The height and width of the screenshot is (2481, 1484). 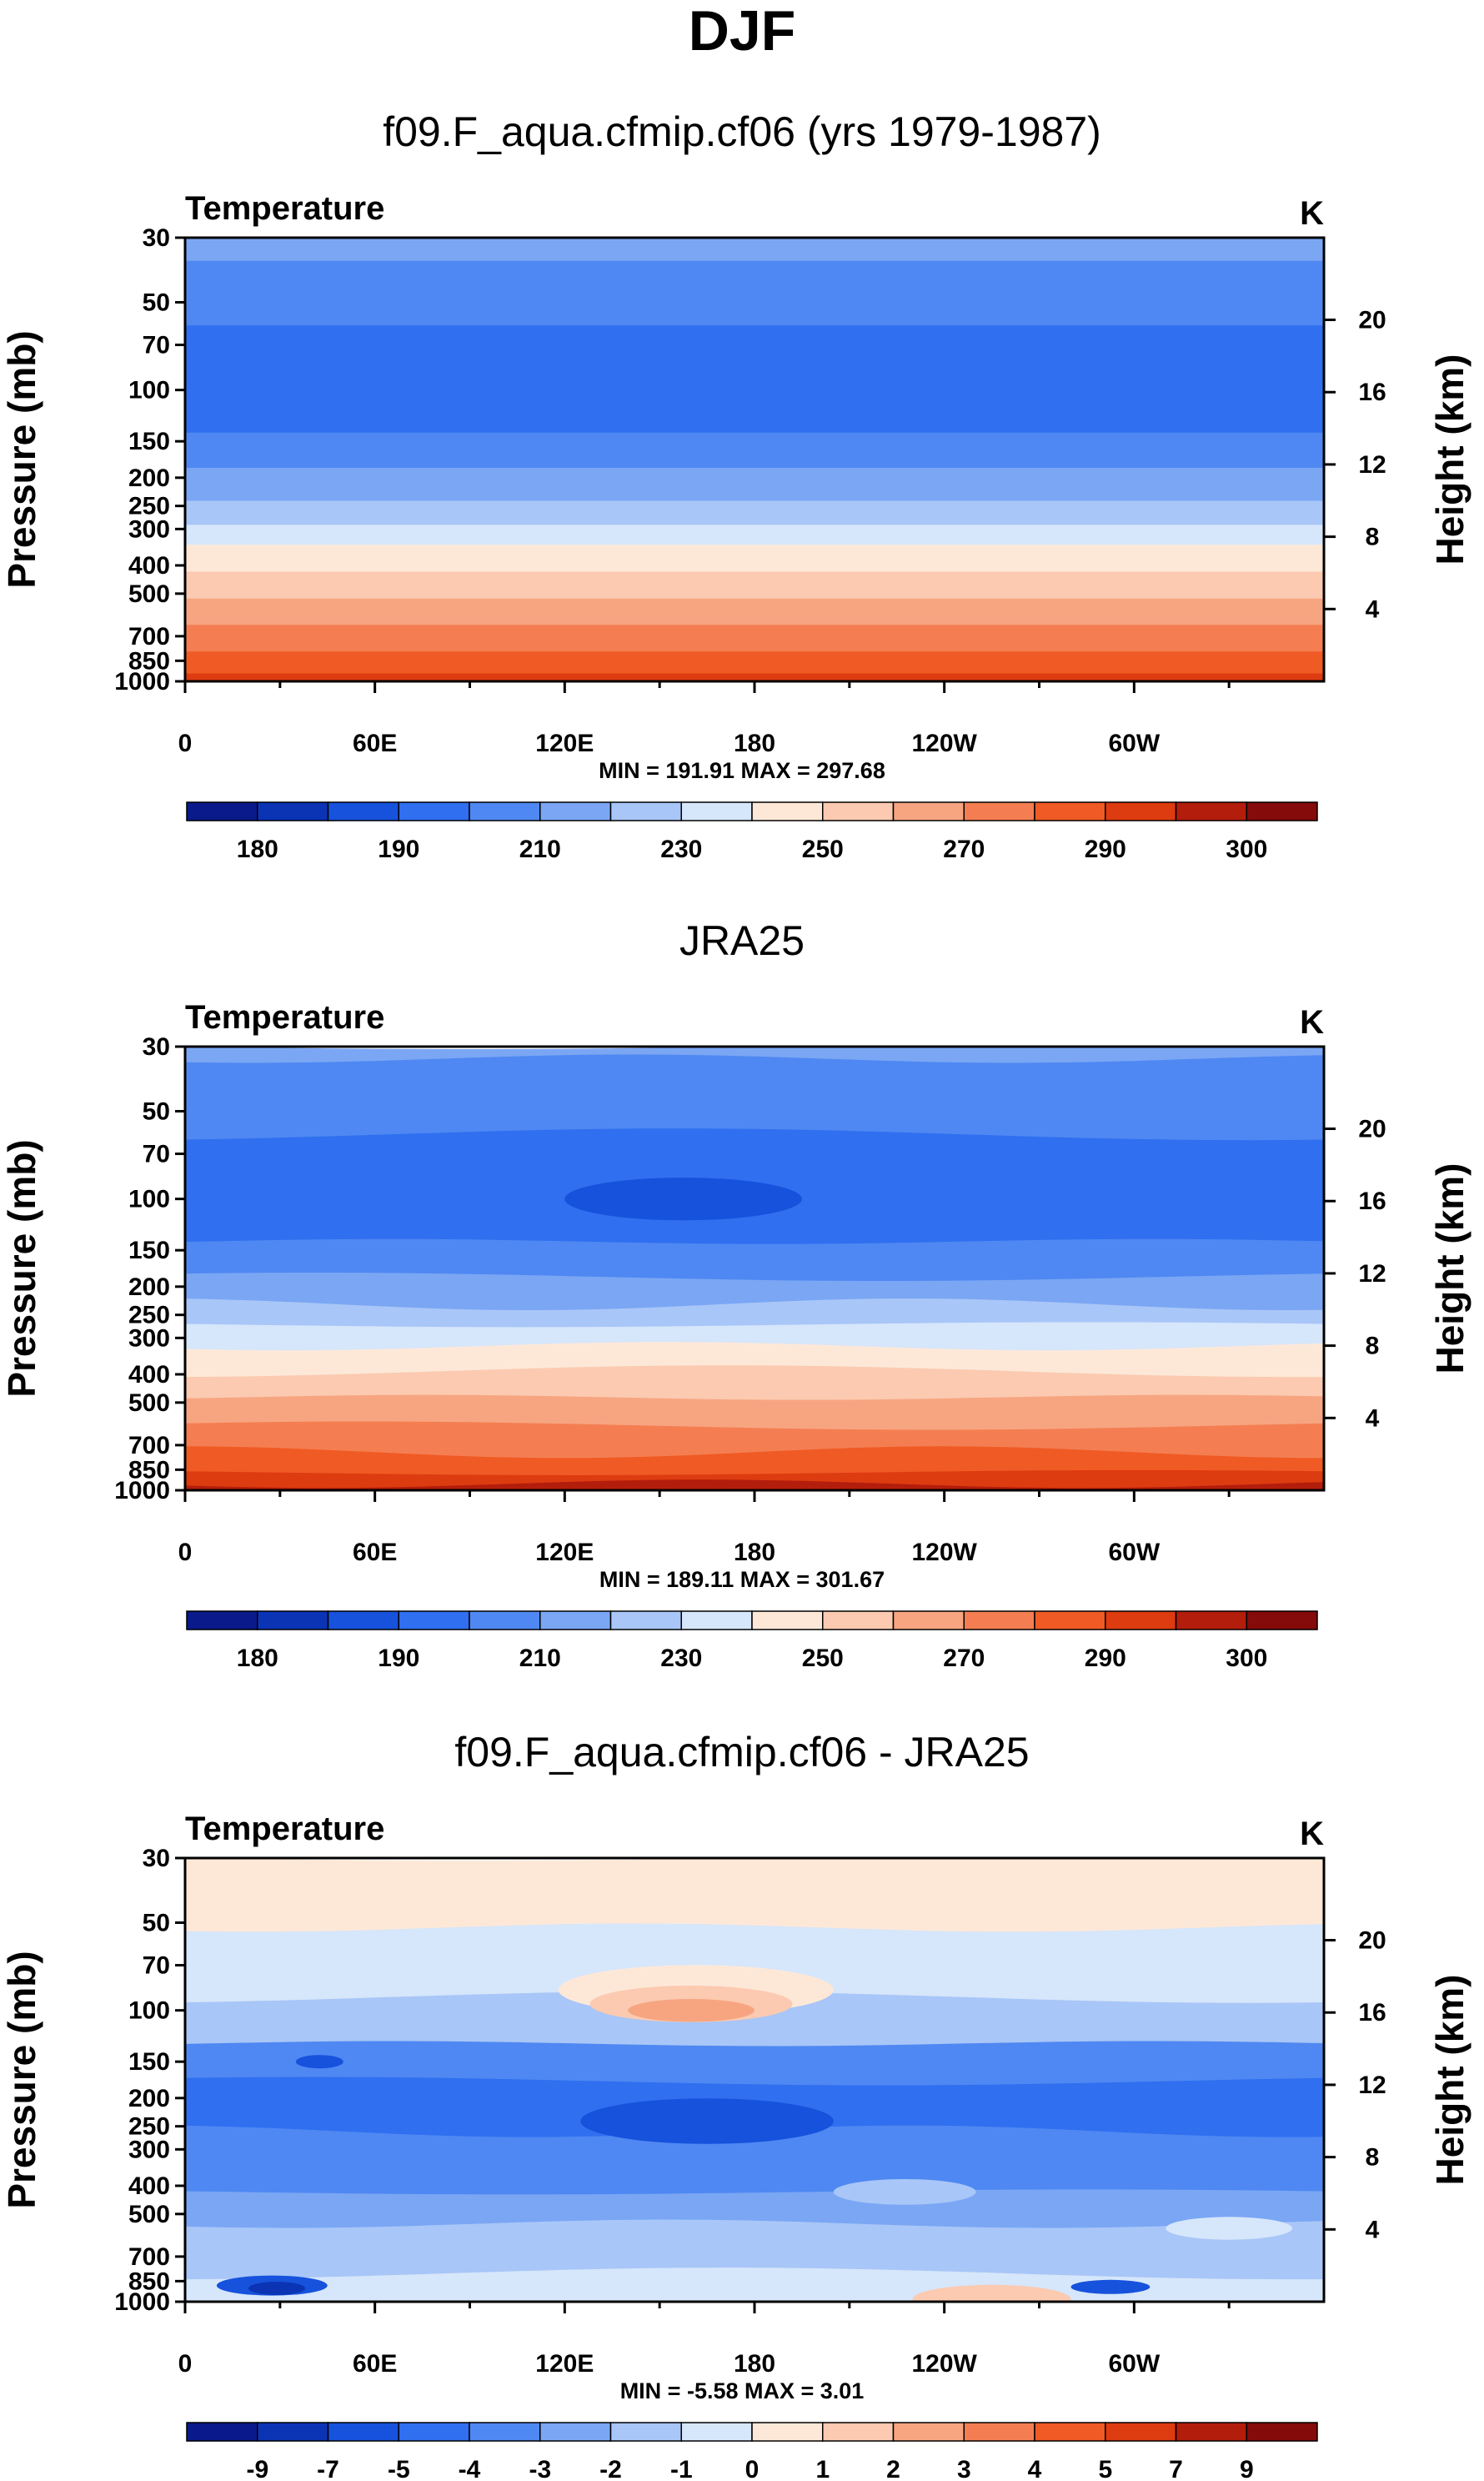 I want to click on h-tick-label: 16, so click(x=1372, y=392).